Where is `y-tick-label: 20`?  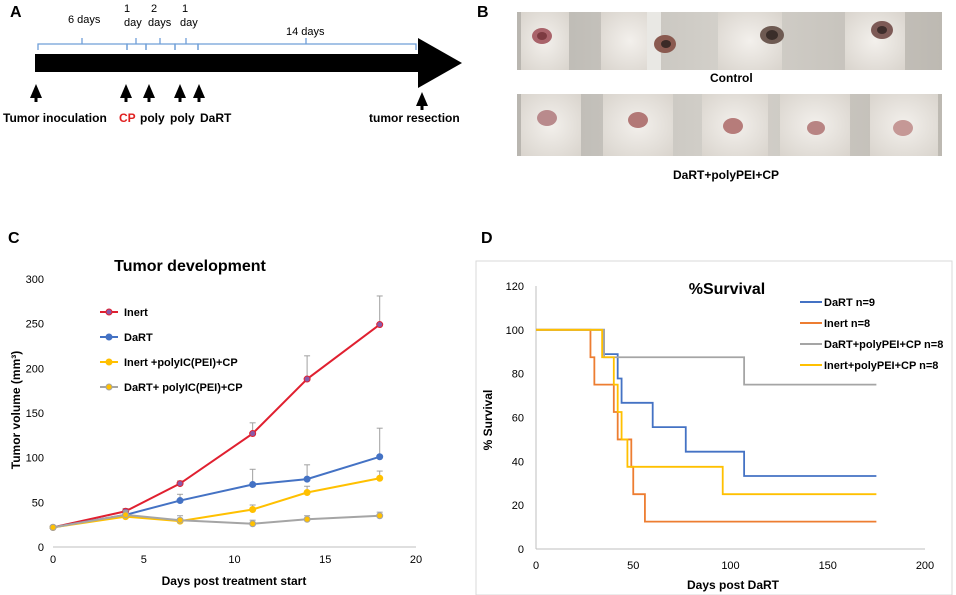
y-tick-label: 20 is located at coordinates (518, 506).